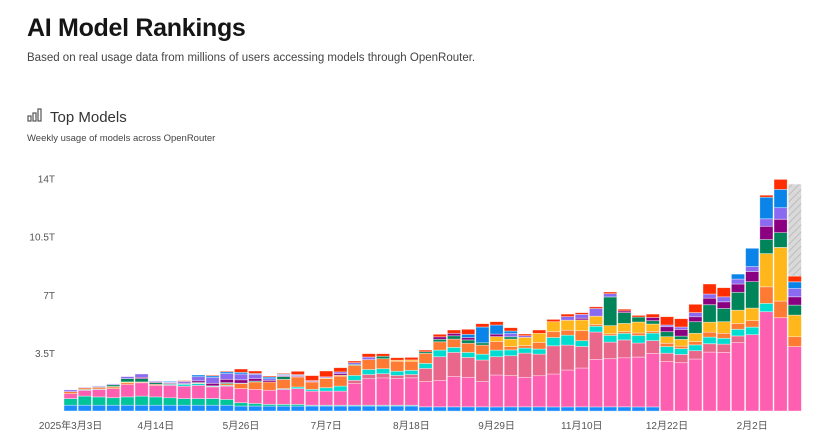  What do you see at coordinates (794, 230) in the screenshot?
I see `bar-segment-projected` at bounding box center [794, 230].